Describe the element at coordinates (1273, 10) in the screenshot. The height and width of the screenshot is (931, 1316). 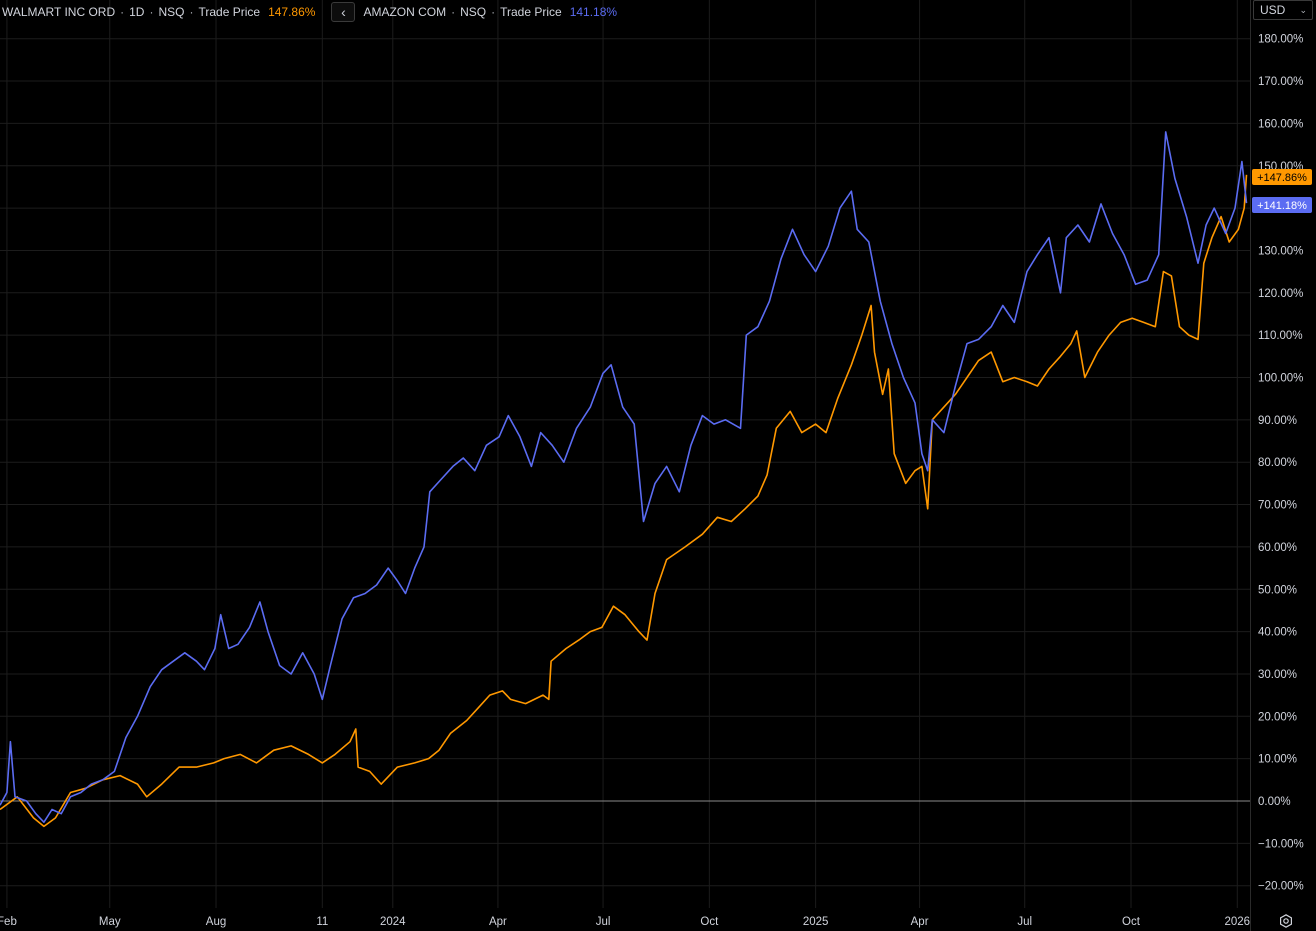
I see `currency-label: USD` at that location.